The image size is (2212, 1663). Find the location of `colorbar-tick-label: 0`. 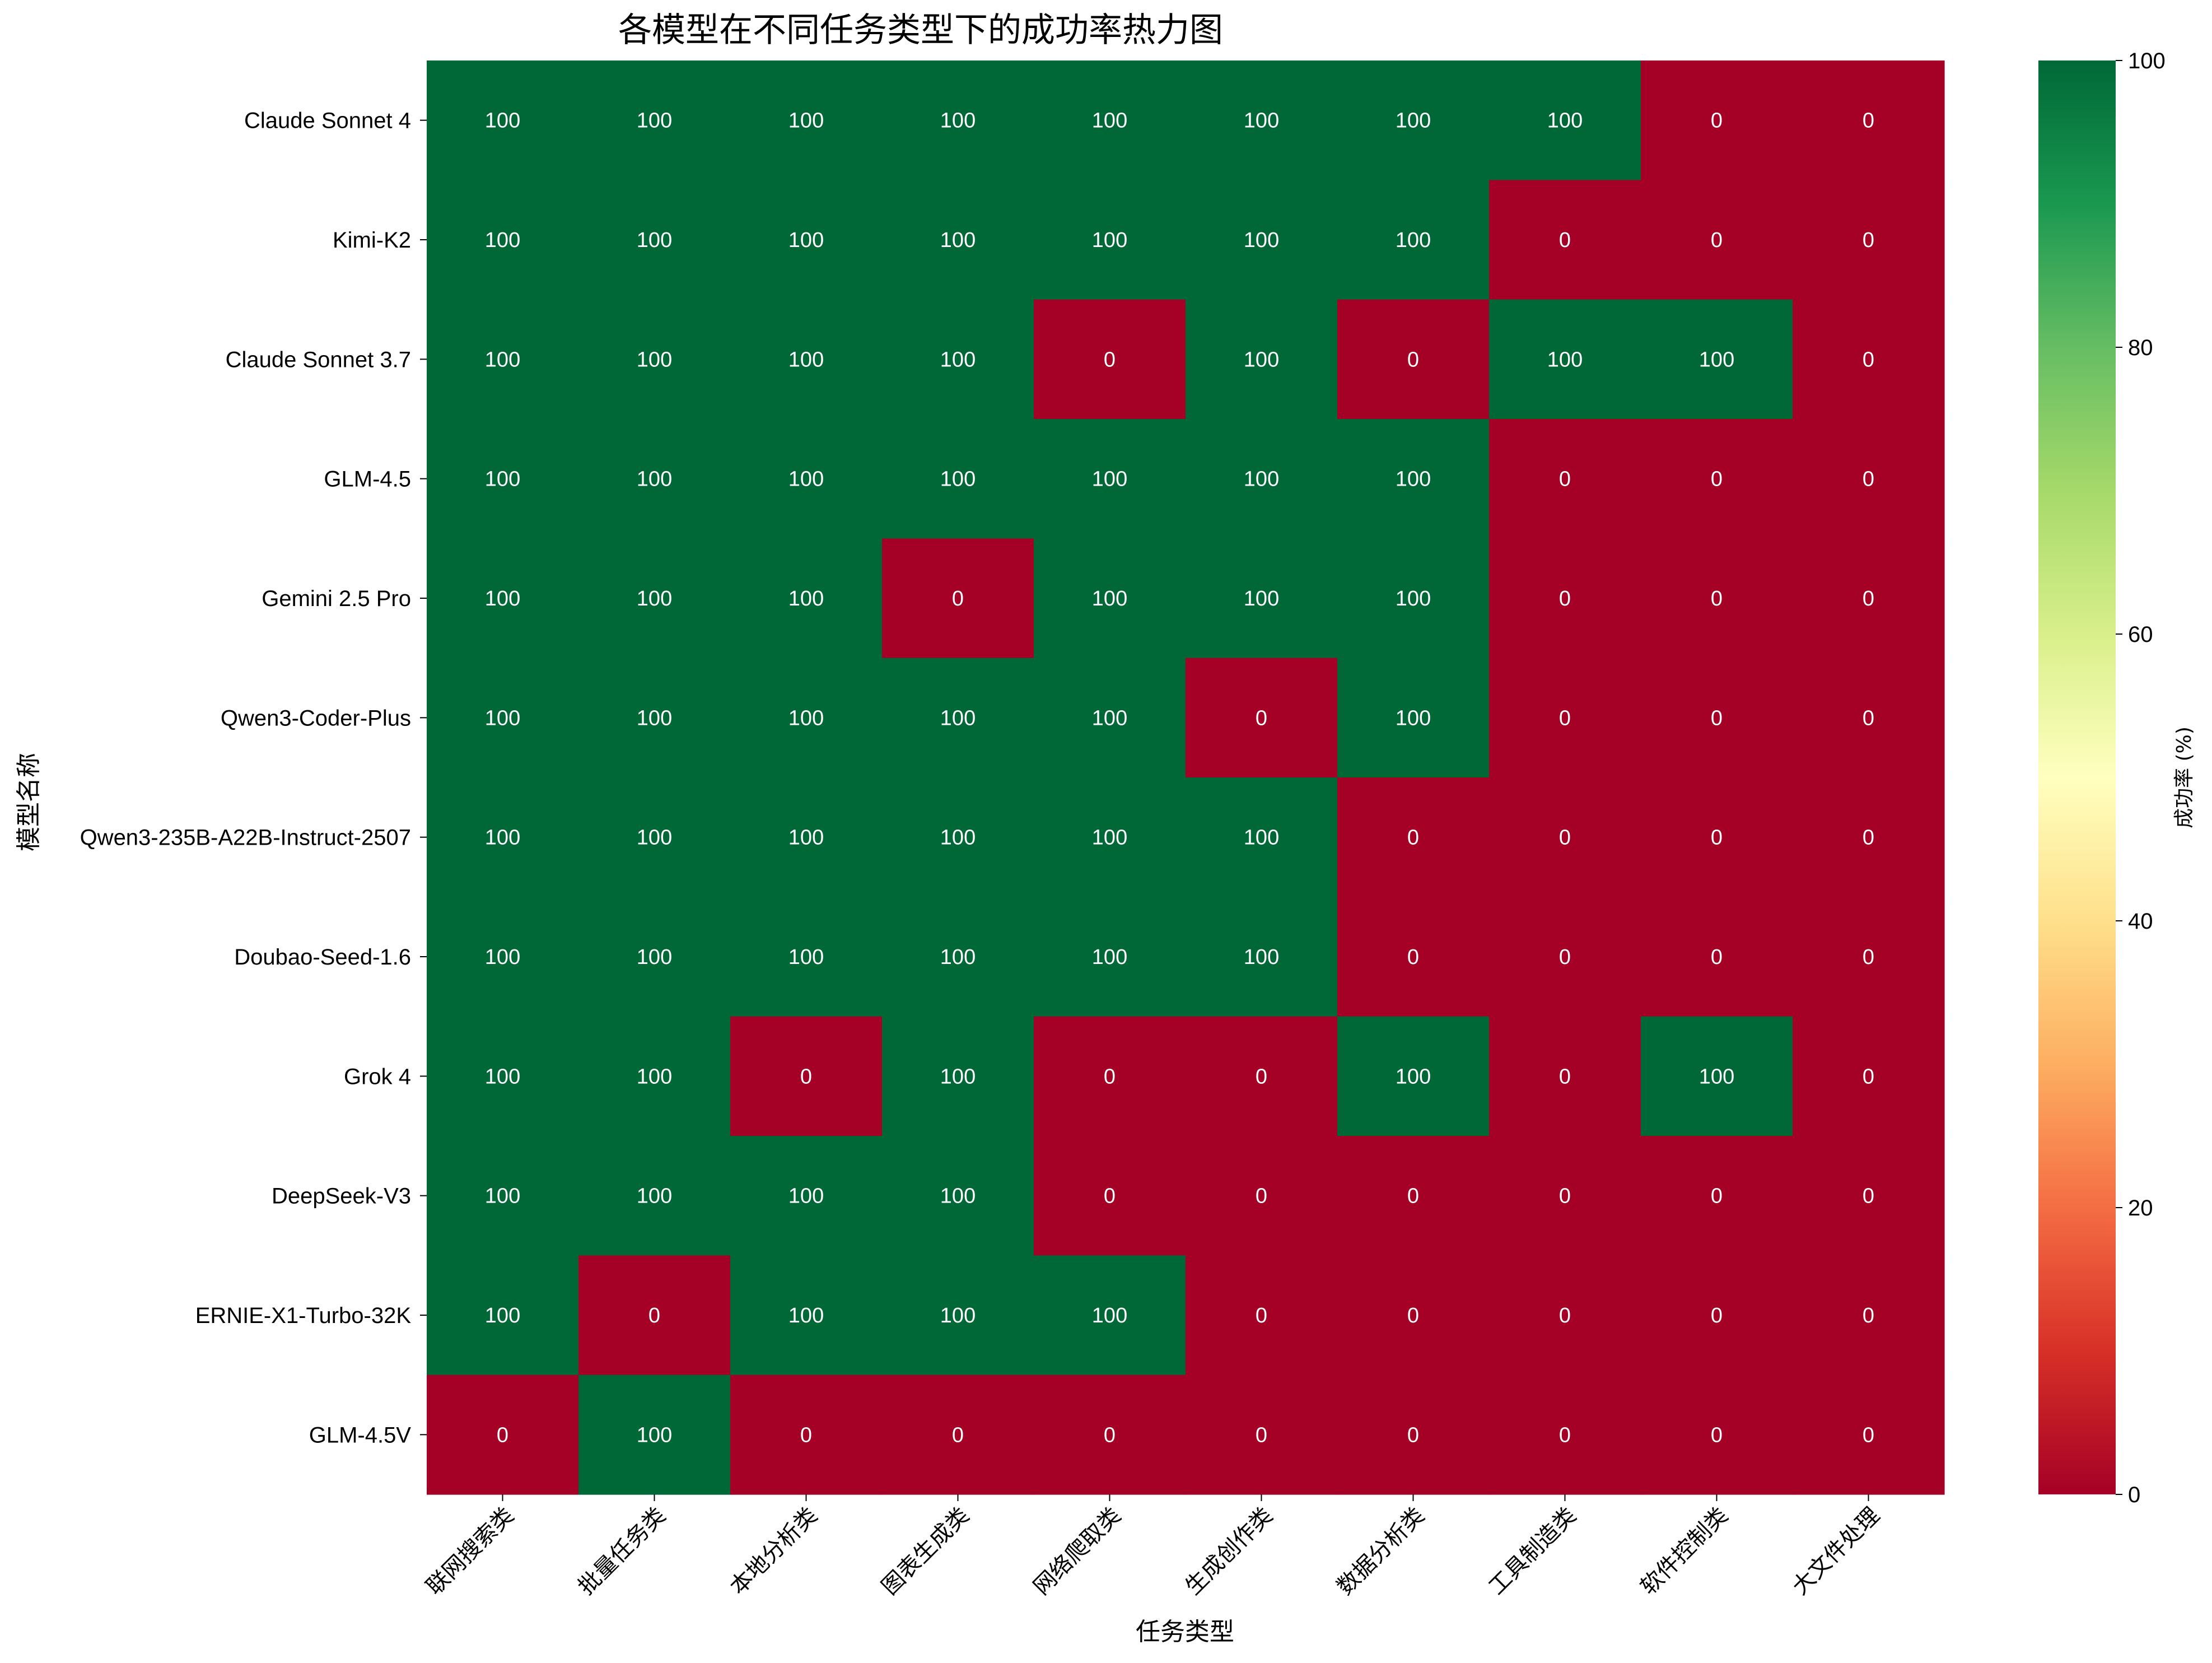

colorbar-tick-label: 0 is located at coordinates (2134, 1495).